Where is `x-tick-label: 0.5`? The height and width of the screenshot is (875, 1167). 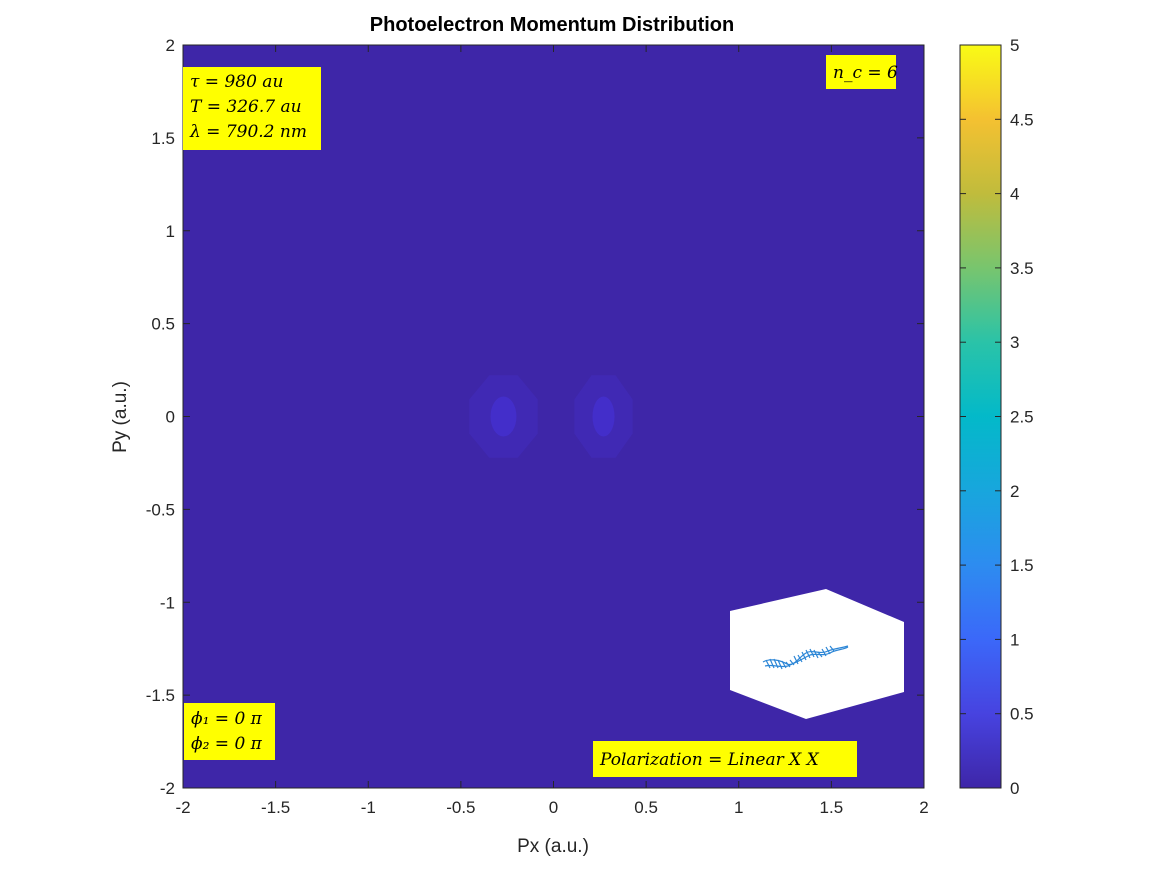
x-tick-label: 0.5 is located at coordinates (646, 807).